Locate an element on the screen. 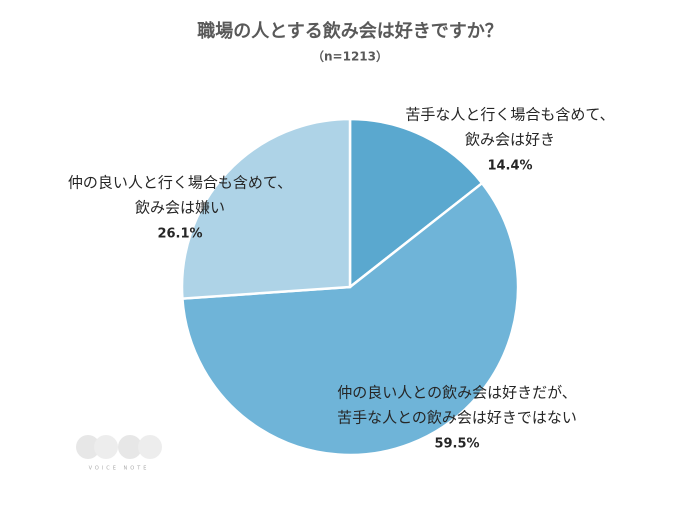  watermark-logo is located at coordinates (119, 447).